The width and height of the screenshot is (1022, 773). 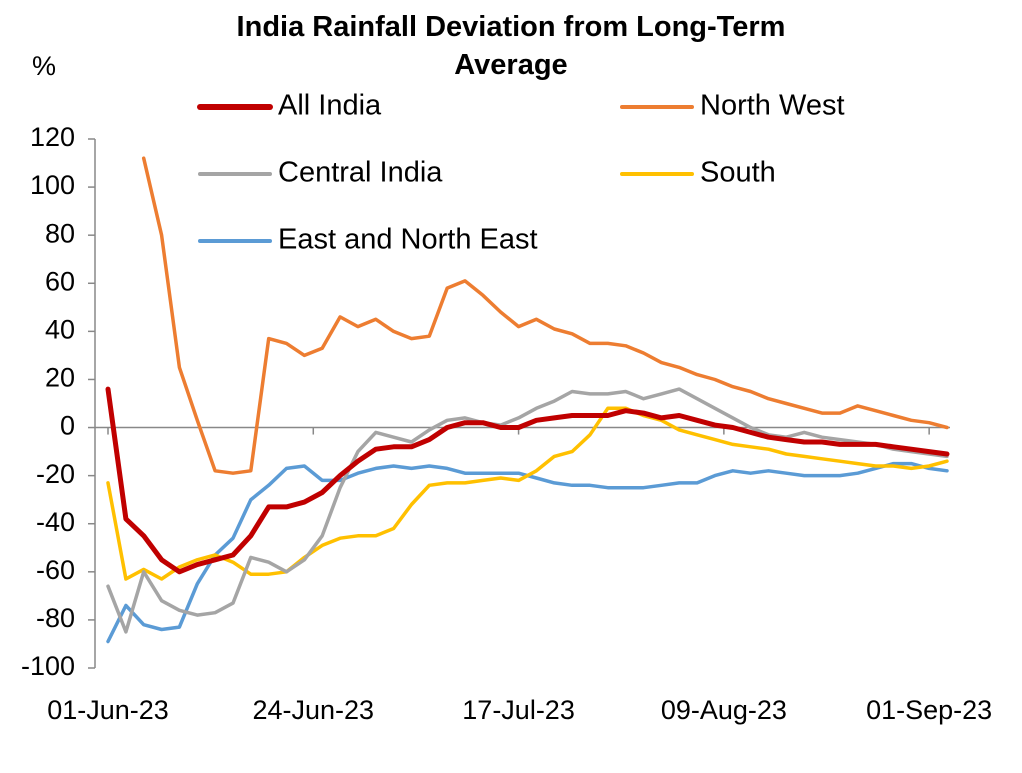 I want to click on legend-label: All India, so click(x=330, y=106).